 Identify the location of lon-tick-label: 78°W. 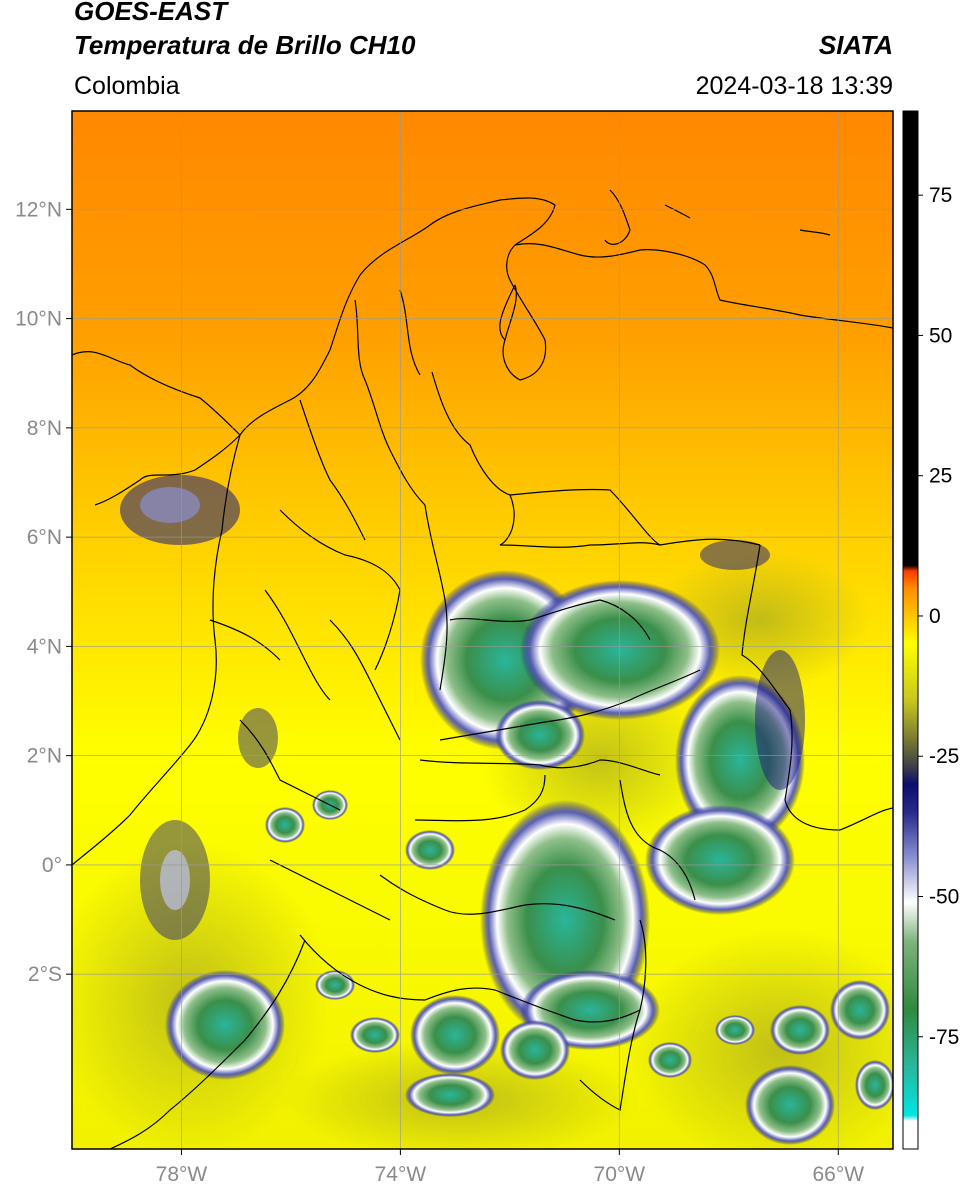
(182, 1174).